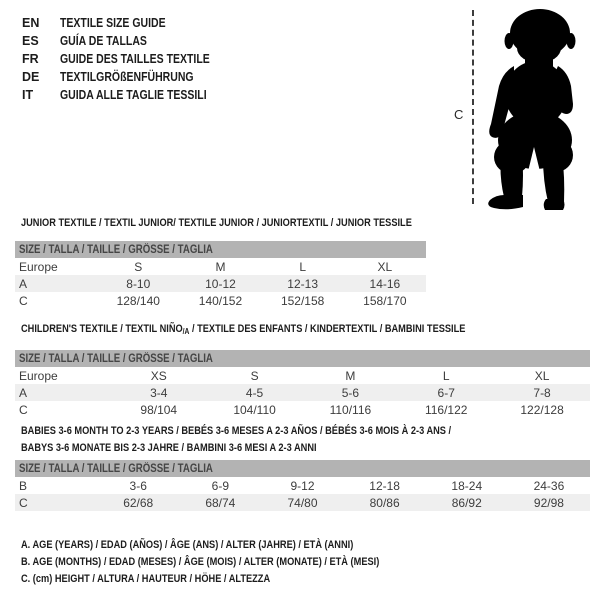 The height and width of the screenshot is (600, 600). I want to click on table-cell: 116/122, so click(446, 409).